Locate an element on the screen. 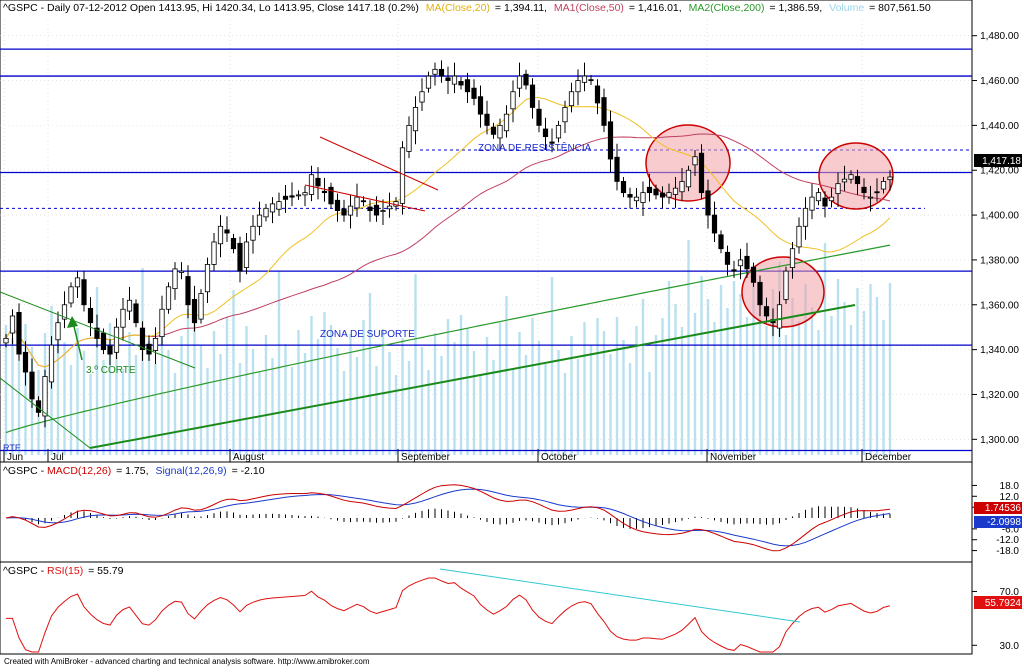 Image resolution: width=1024 pixels, height=672 pixels. rsi-tag is located at coordinates (998, 602).